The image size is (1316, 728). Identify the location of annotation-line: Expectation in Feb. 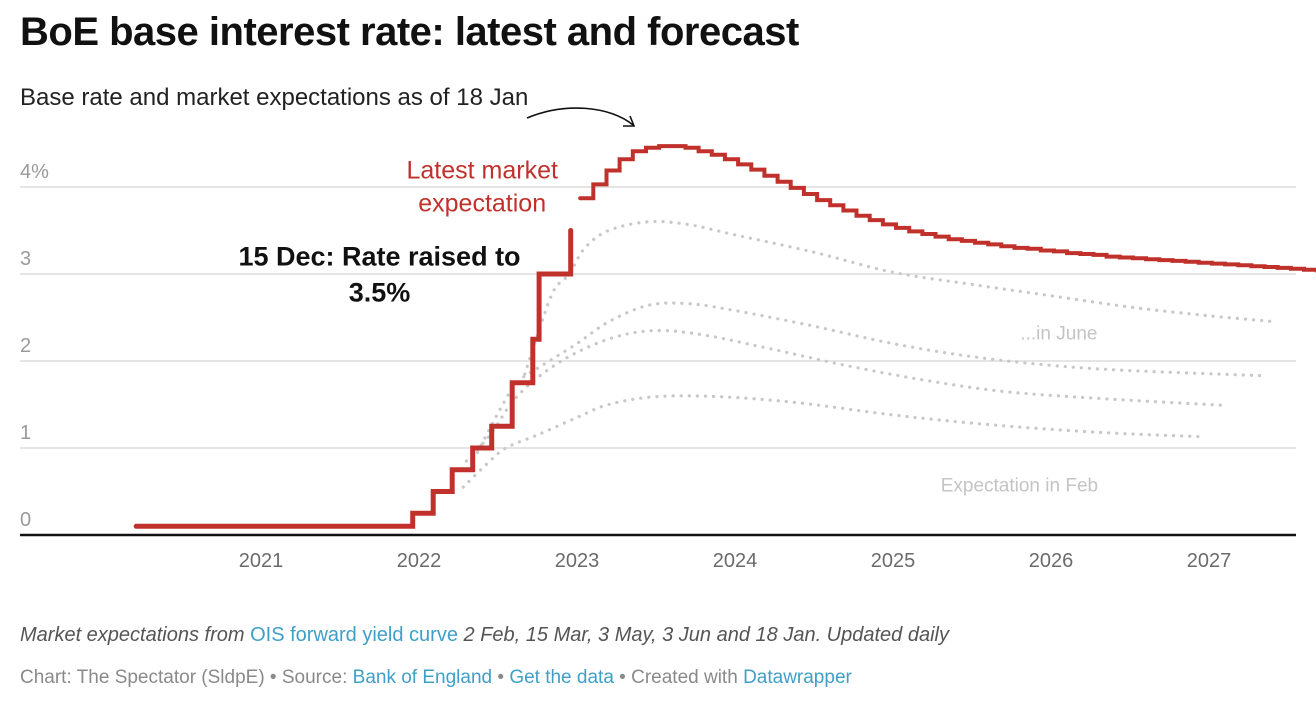
(1019, 486).